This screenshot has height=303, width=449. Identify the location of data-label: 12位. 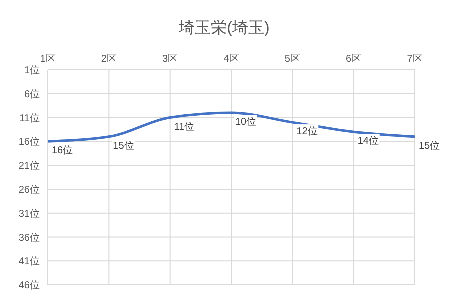
(307, 132).